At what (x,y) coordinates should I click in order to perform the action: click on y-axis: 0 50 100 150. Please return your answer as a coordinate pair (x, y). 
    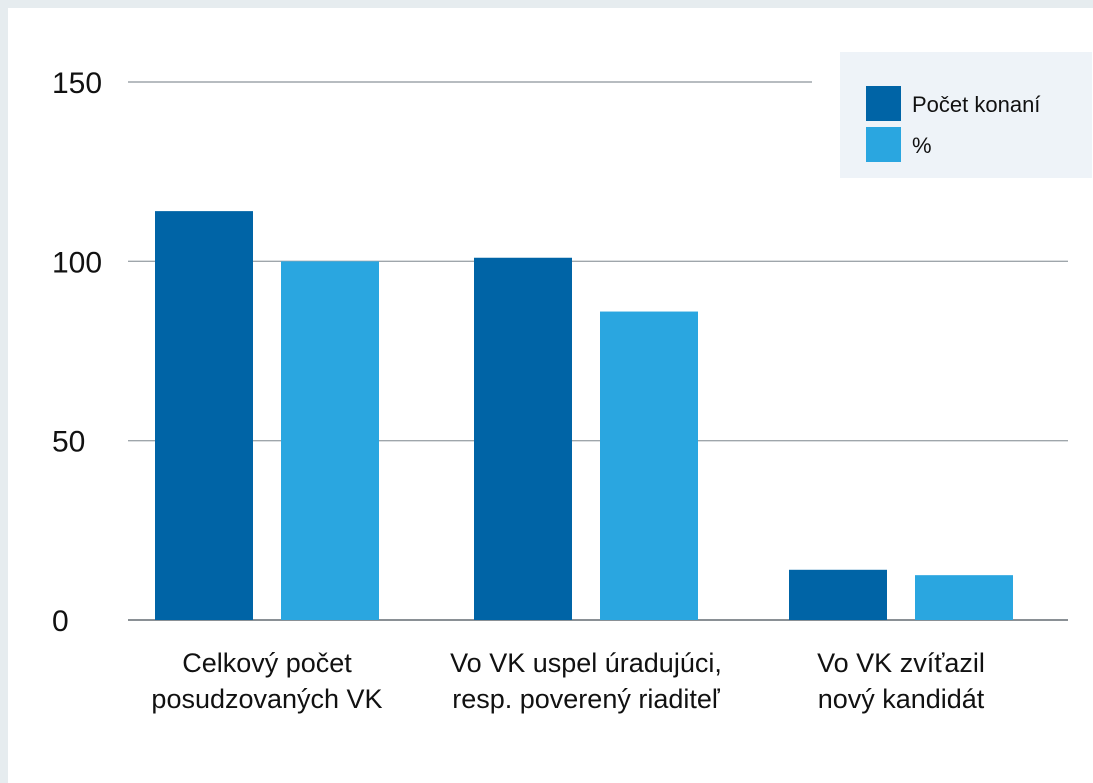
    Looking at the image, I should click on (77, 352).